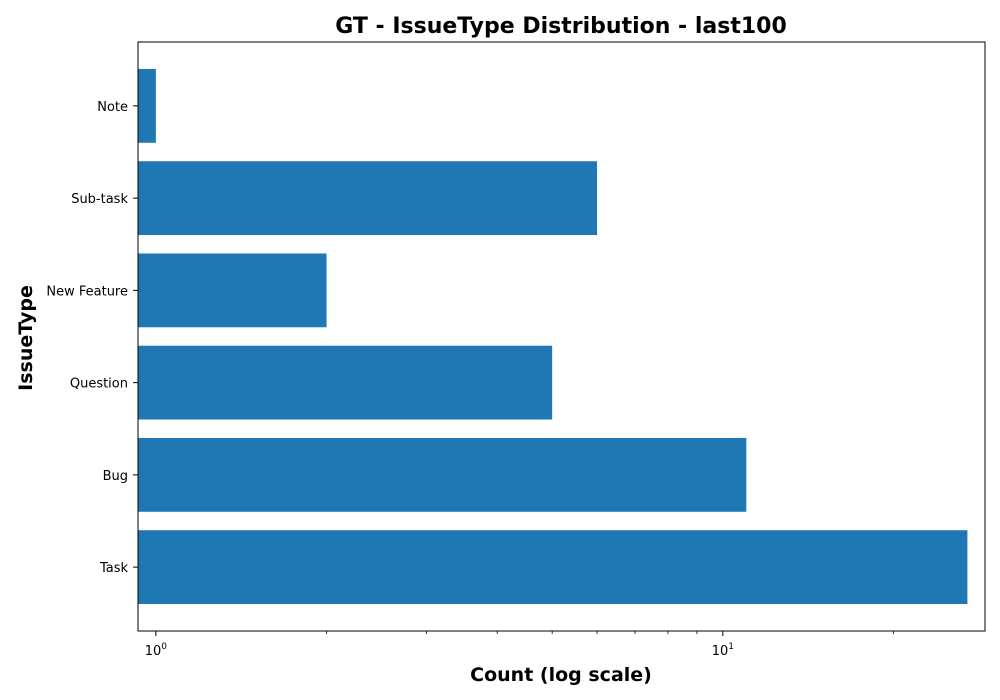 This screenshot has width=1000, height=700. Describe the element at coordinates (114, 568) in the screenshot. I see `y-tick-label: Task` at that location.